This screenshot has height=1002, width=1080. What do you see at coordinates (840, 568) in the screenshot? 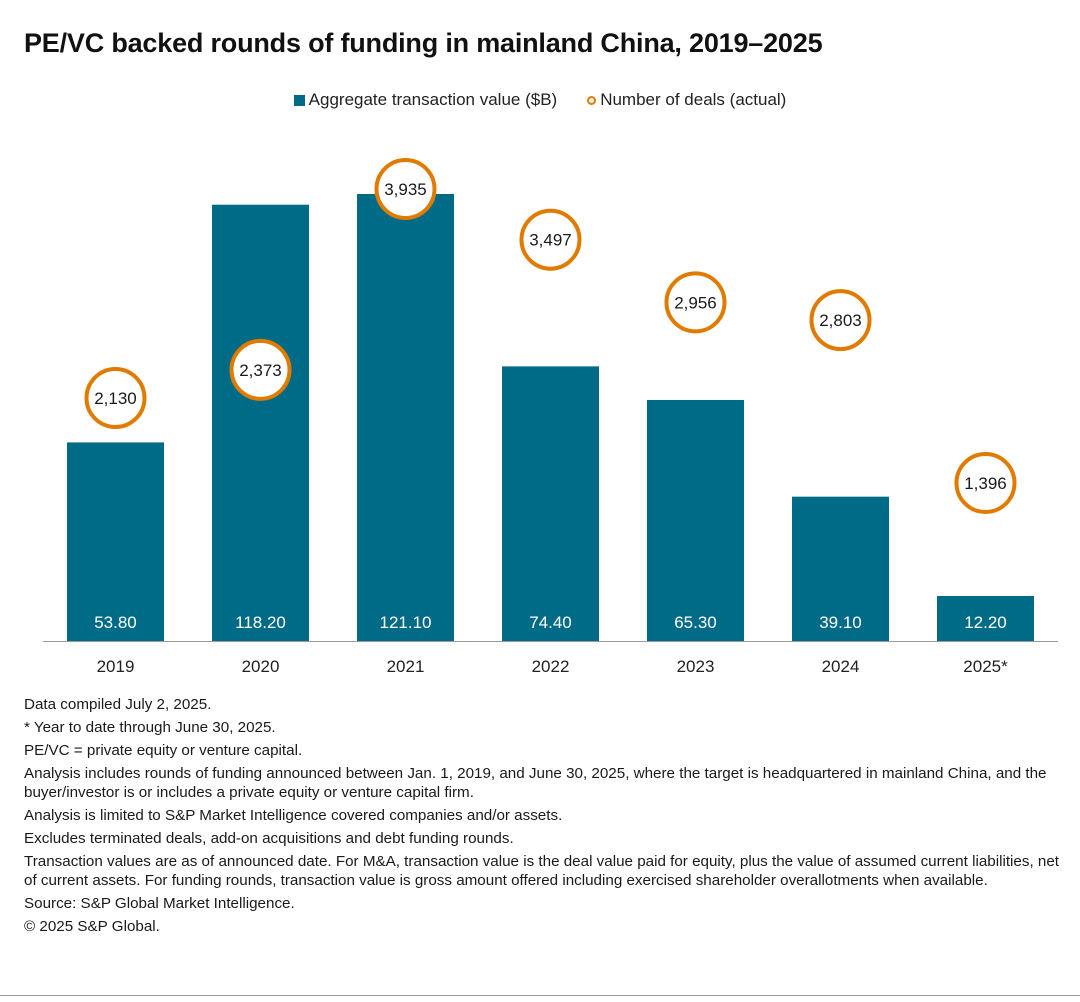
I see `bar-2024` at bounding box center [840, 568].